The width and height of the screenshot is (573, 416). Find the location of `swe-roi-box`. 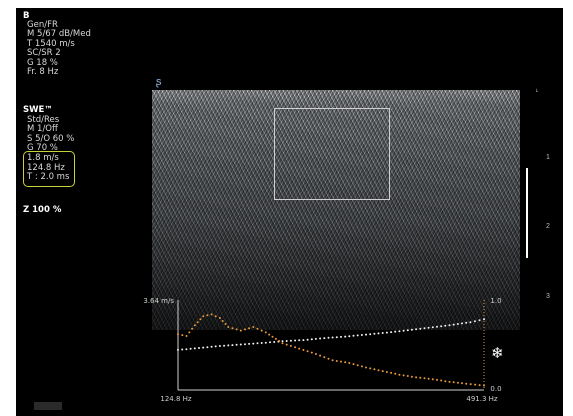

swe-roi-box is located at coordinates (332, 154).